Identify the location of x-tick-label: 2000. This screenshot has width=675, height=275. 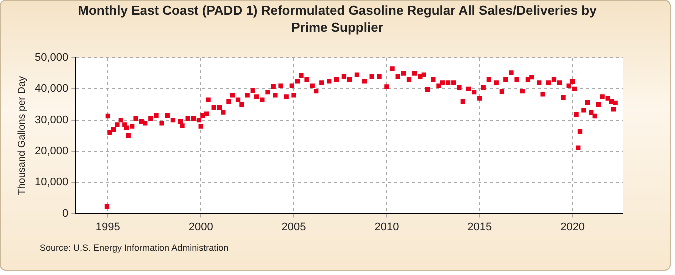
(201, 227).